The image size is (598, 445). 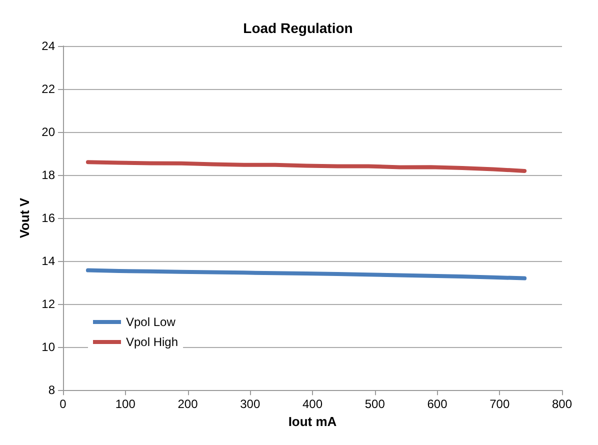 What do you see at coordinates (49, 132) in the screenshot?
I see `y-tick-label: 20` at bounding box center [49, 132].